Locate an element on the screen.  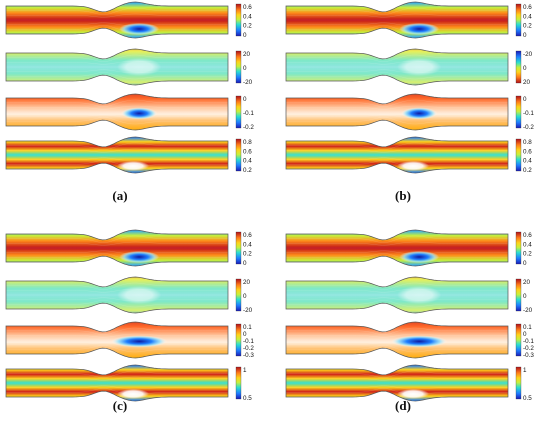
panel-label: (c) is located at coordinates (120, 405).